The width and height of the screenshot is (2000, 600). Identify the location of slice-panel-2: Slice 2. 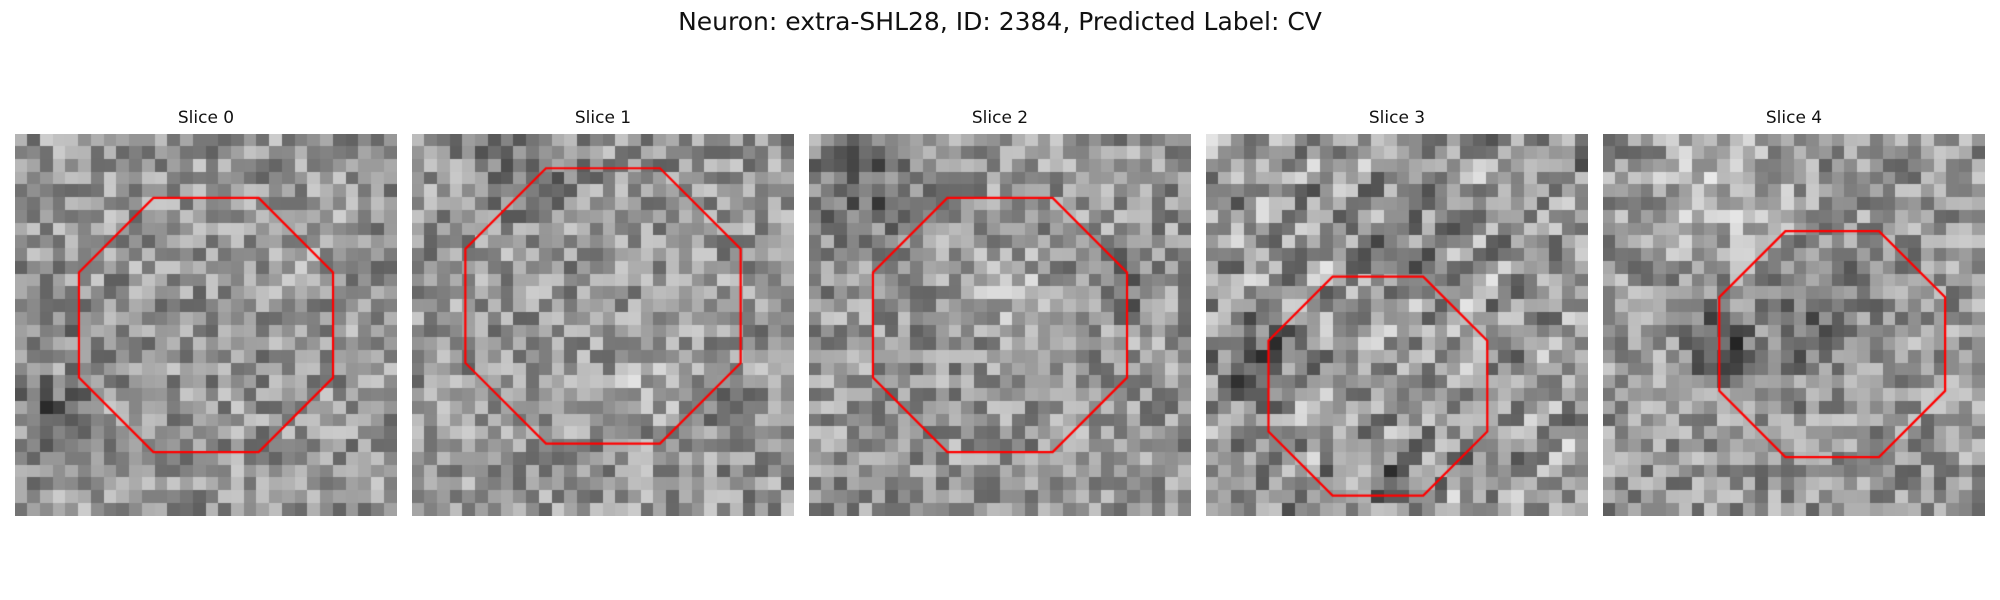
(1000, 312).